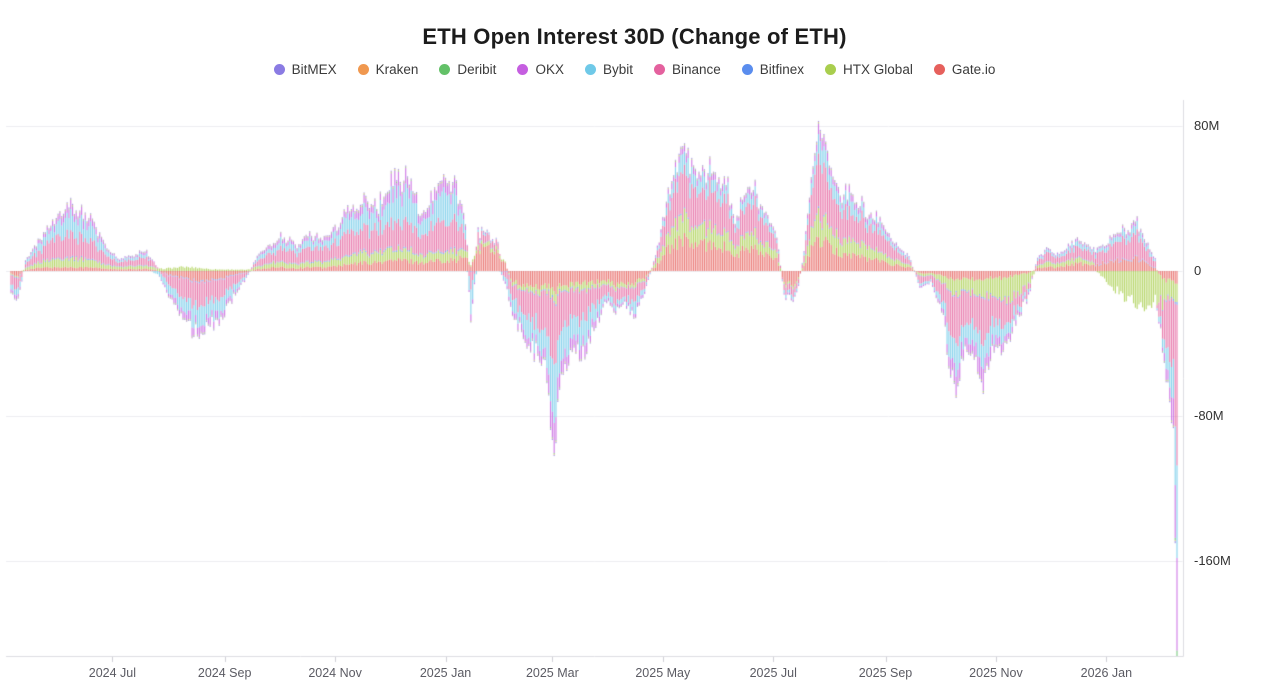  Describe the element at coordinates (1212, 561) in the screenshot. I see `y-axis-tick-label: -160M` at that location.